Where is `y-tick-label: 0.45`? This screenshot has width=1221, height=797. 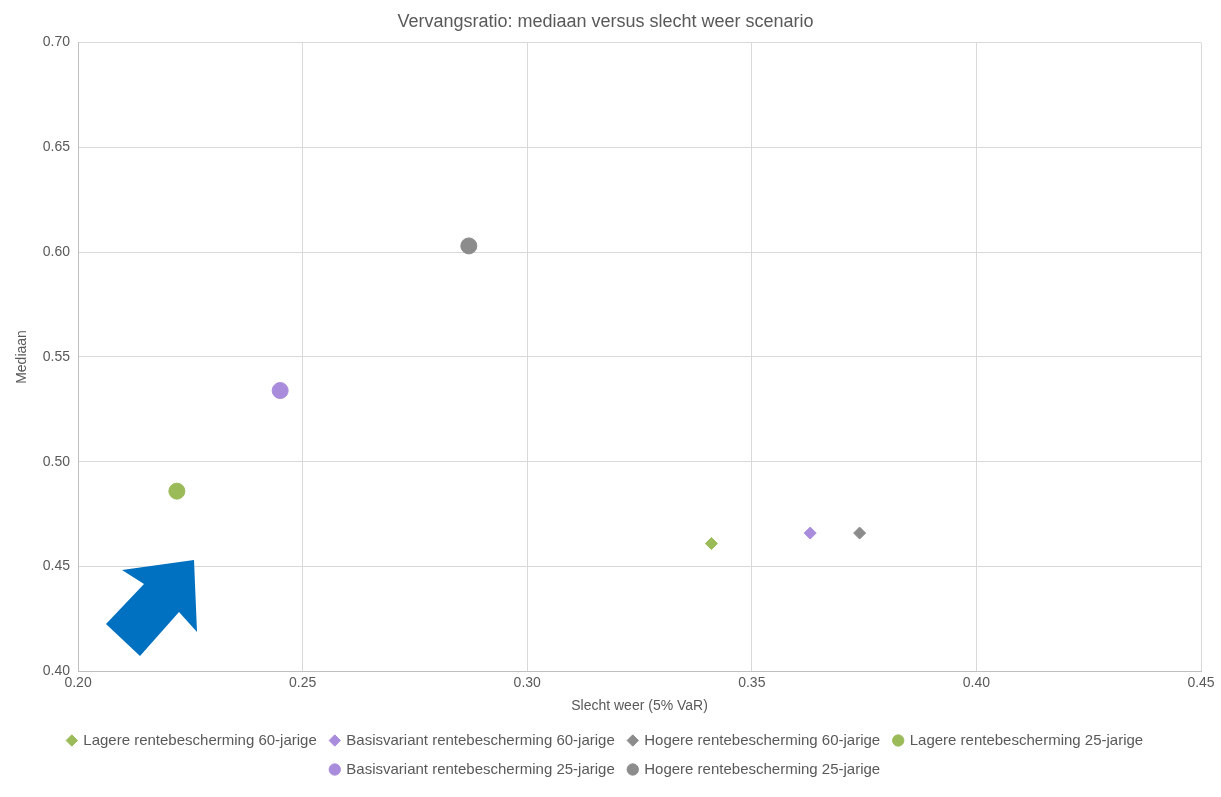 y-tick-label: 0.45 is located at coordinates (56, 565).